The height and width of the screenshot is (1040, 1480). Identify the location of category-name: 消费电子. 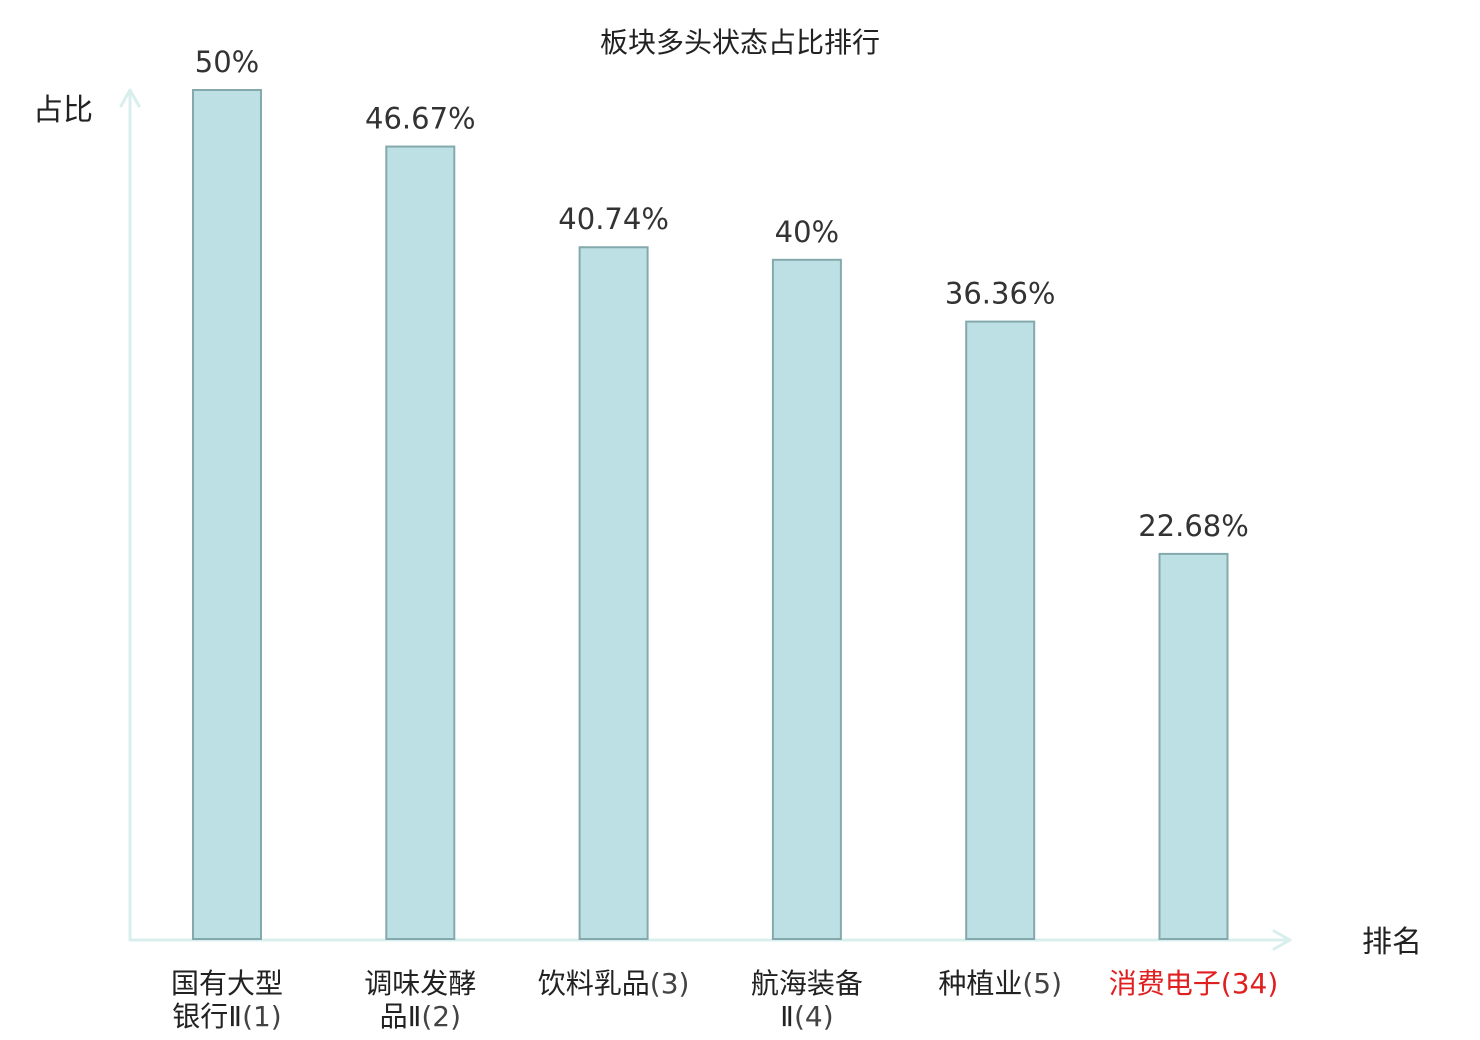
(1165, 983).